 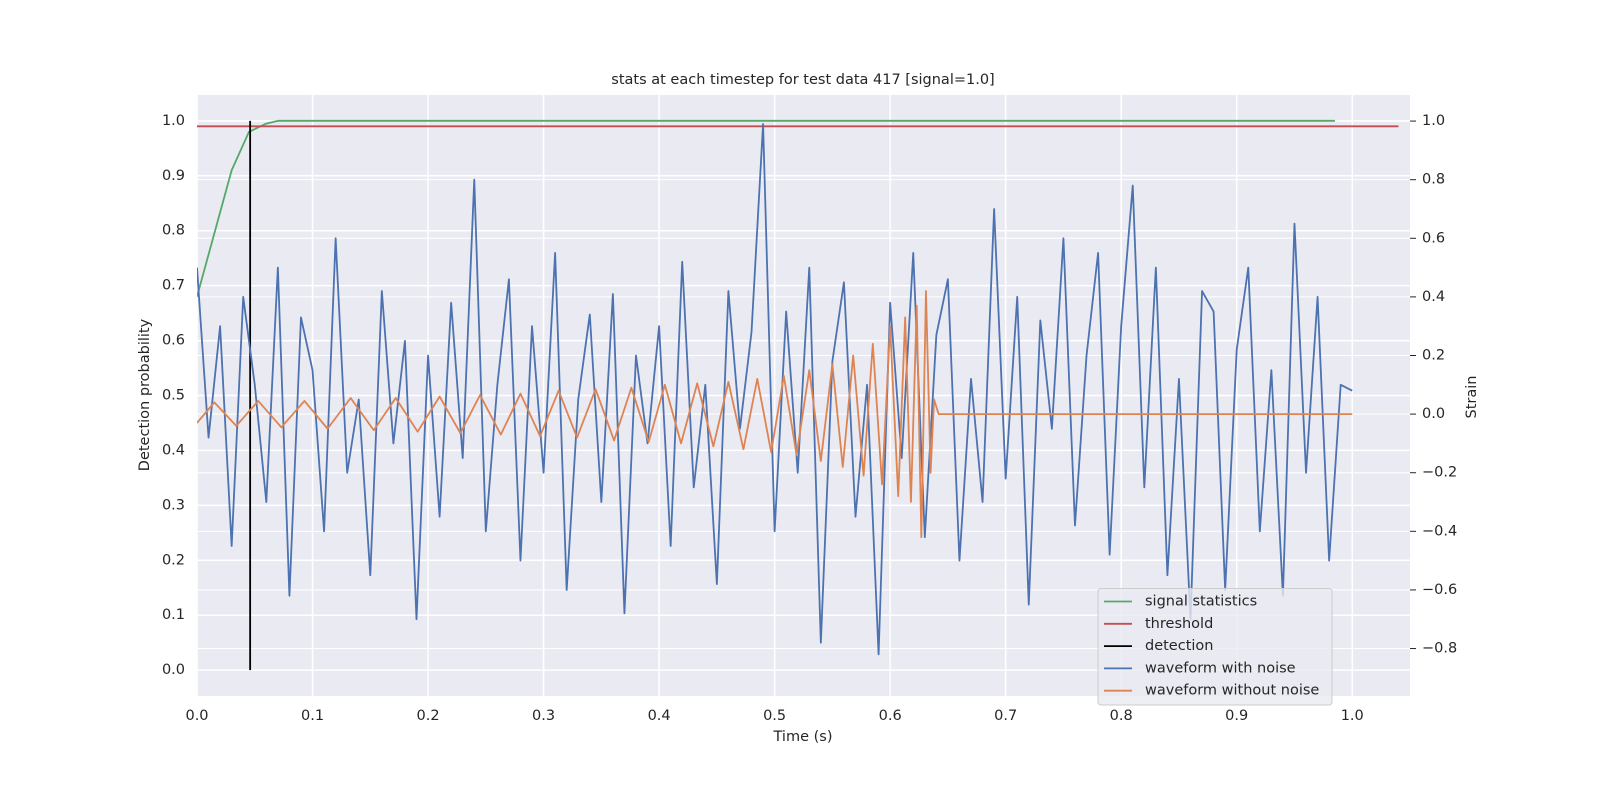 I want to click on legend-label: threshold, so click(x=1179, y=624).